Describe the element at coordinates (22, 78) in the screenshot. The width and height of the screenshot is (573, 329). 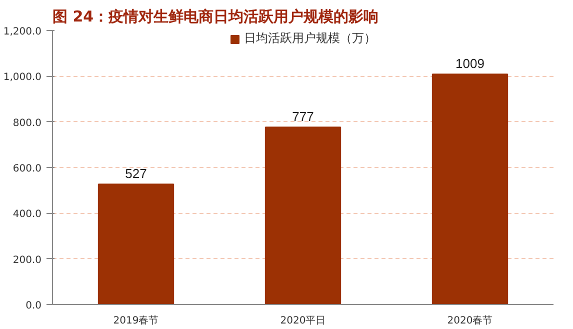
I see `y-tick-label: 1,000.0` at that location.